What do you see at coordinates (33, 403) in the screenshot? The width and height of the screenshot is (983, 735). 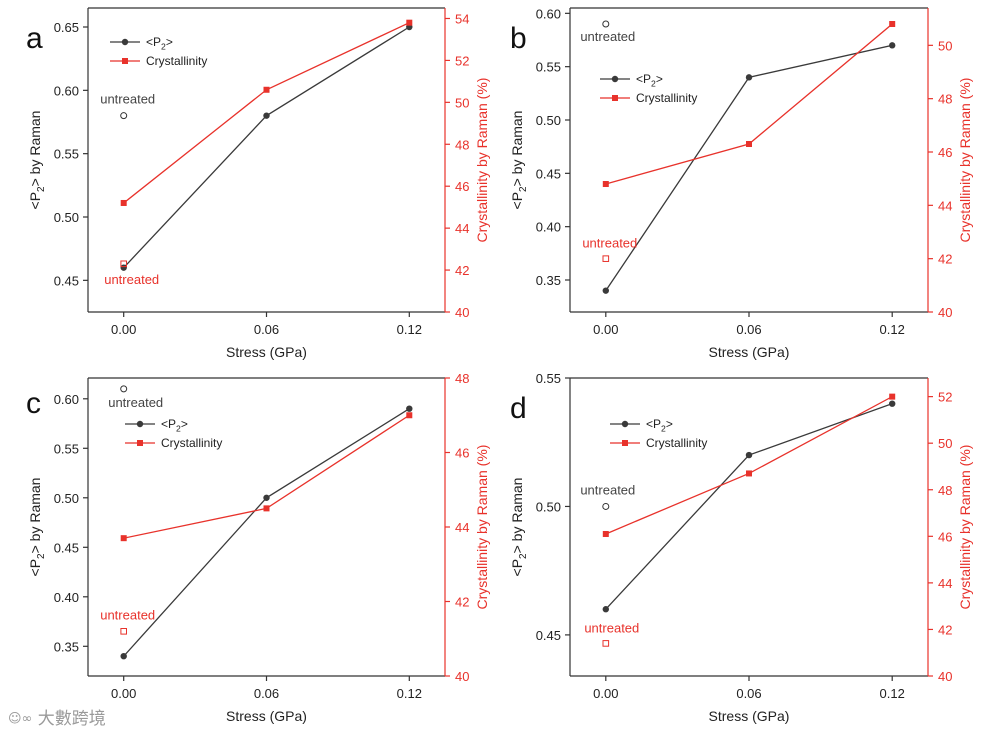 I see `panel-label-c: c` at bounding box center [33, 403].